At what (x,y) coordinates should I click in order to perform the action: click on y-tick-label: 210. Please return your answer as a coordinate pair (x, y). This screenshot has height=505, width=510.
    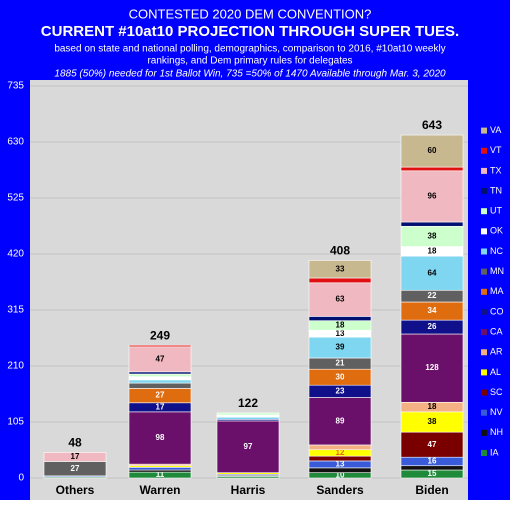
    Looking at the image, I should click on (15, 366).